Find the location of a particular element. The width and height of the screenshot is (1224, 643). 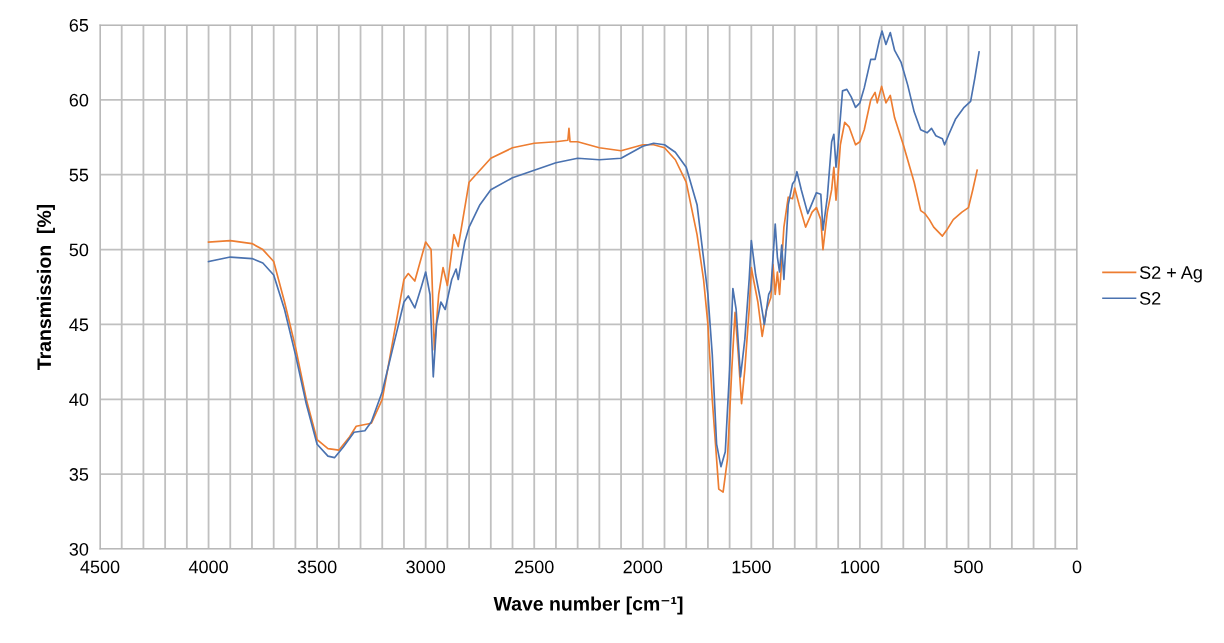

y-tick-label: 35 is located at coordinates (79, 474).